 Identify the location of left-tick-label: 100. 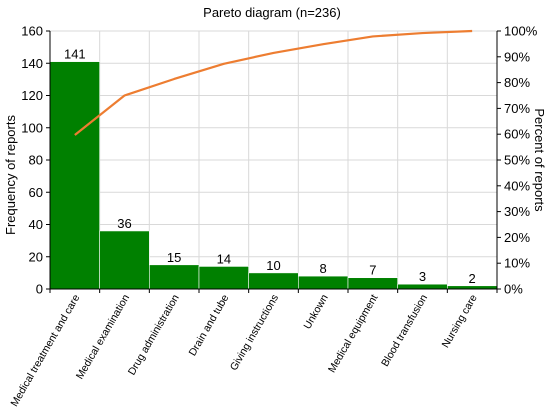
(32, 127).